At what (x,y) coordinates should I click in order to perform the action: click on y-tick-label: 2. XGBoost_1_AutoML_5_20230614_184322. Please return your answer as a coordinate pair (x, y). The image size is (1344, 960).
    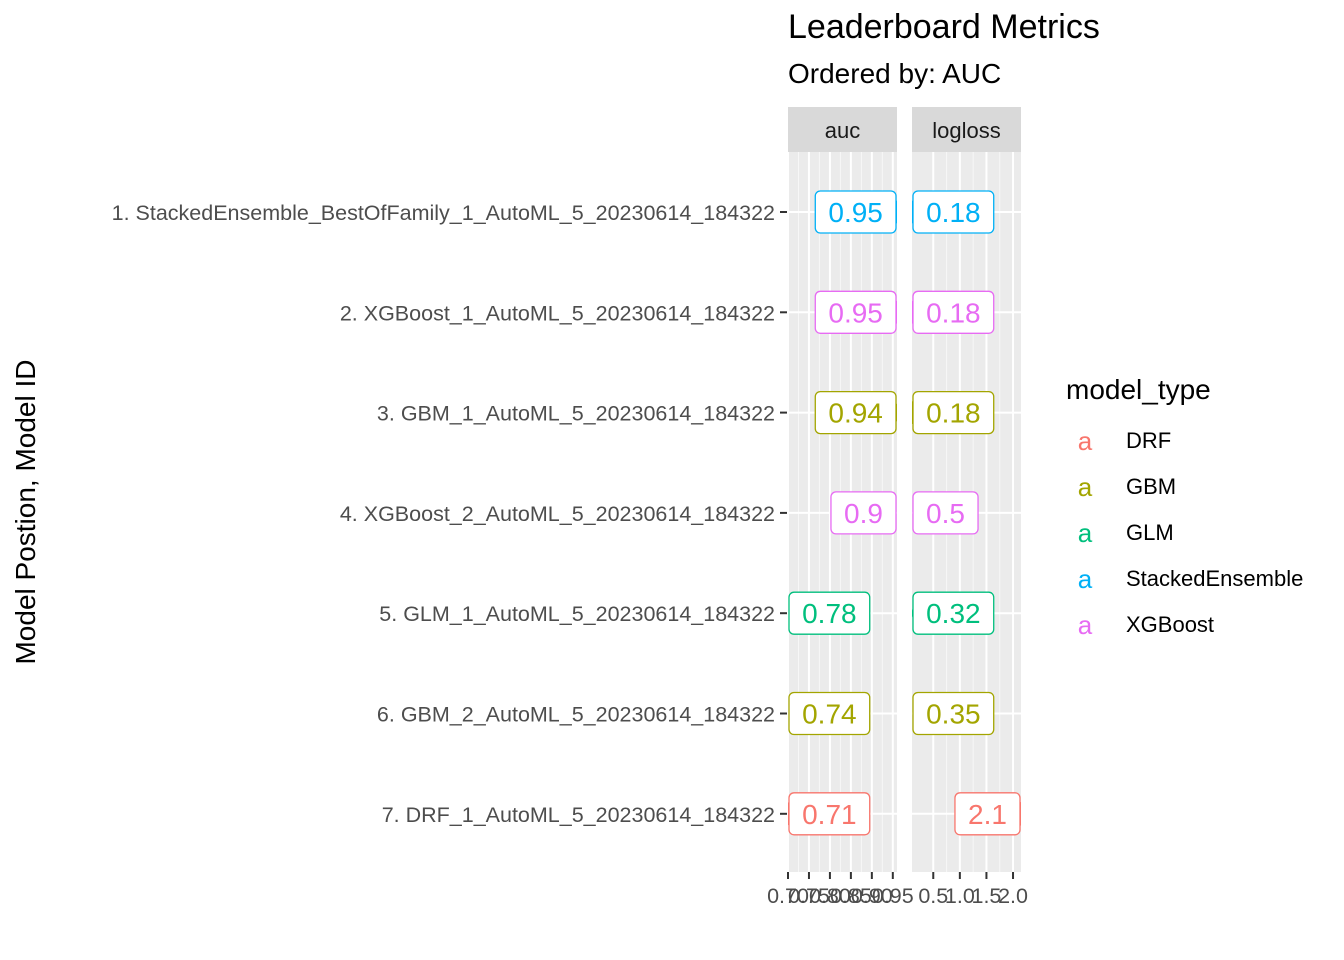
    Looking at the image, I should click on (557, 313).